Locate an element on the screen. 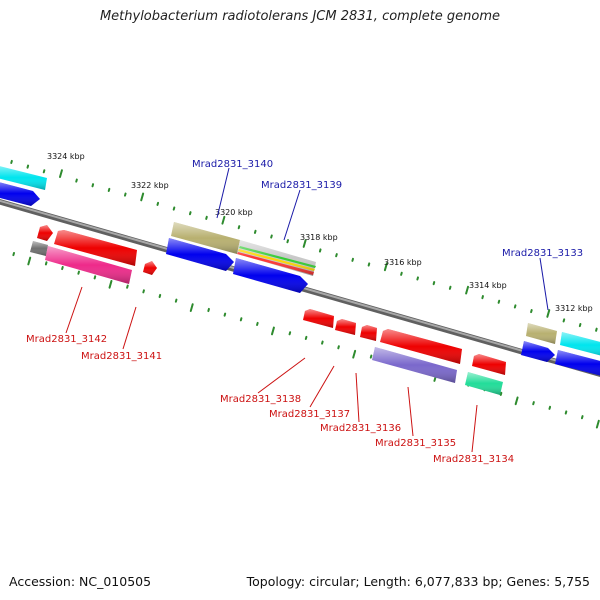  accession-label: Accession: NC_010505 is located at coordinates (80, 581).